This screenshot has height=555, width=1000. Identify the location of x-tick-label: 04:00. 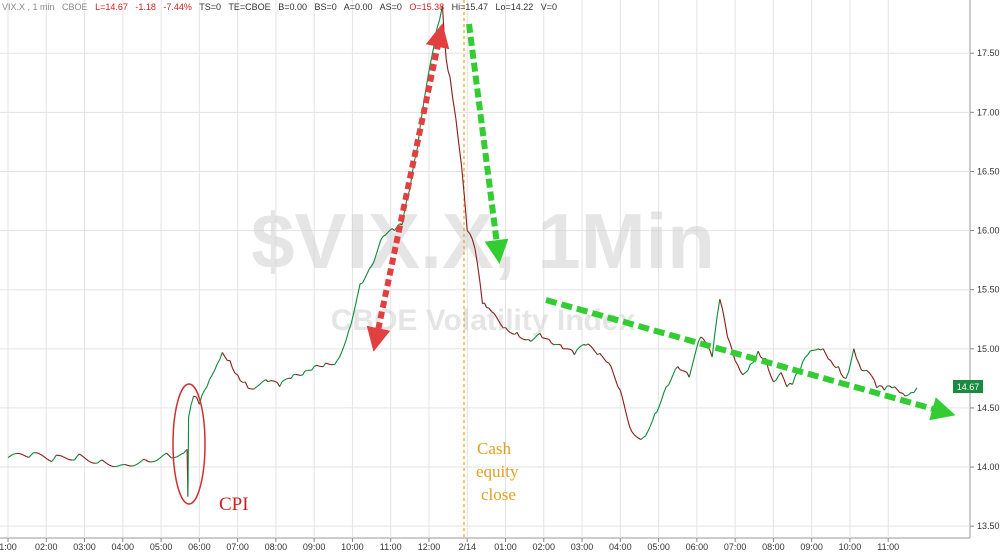
(123, 547).